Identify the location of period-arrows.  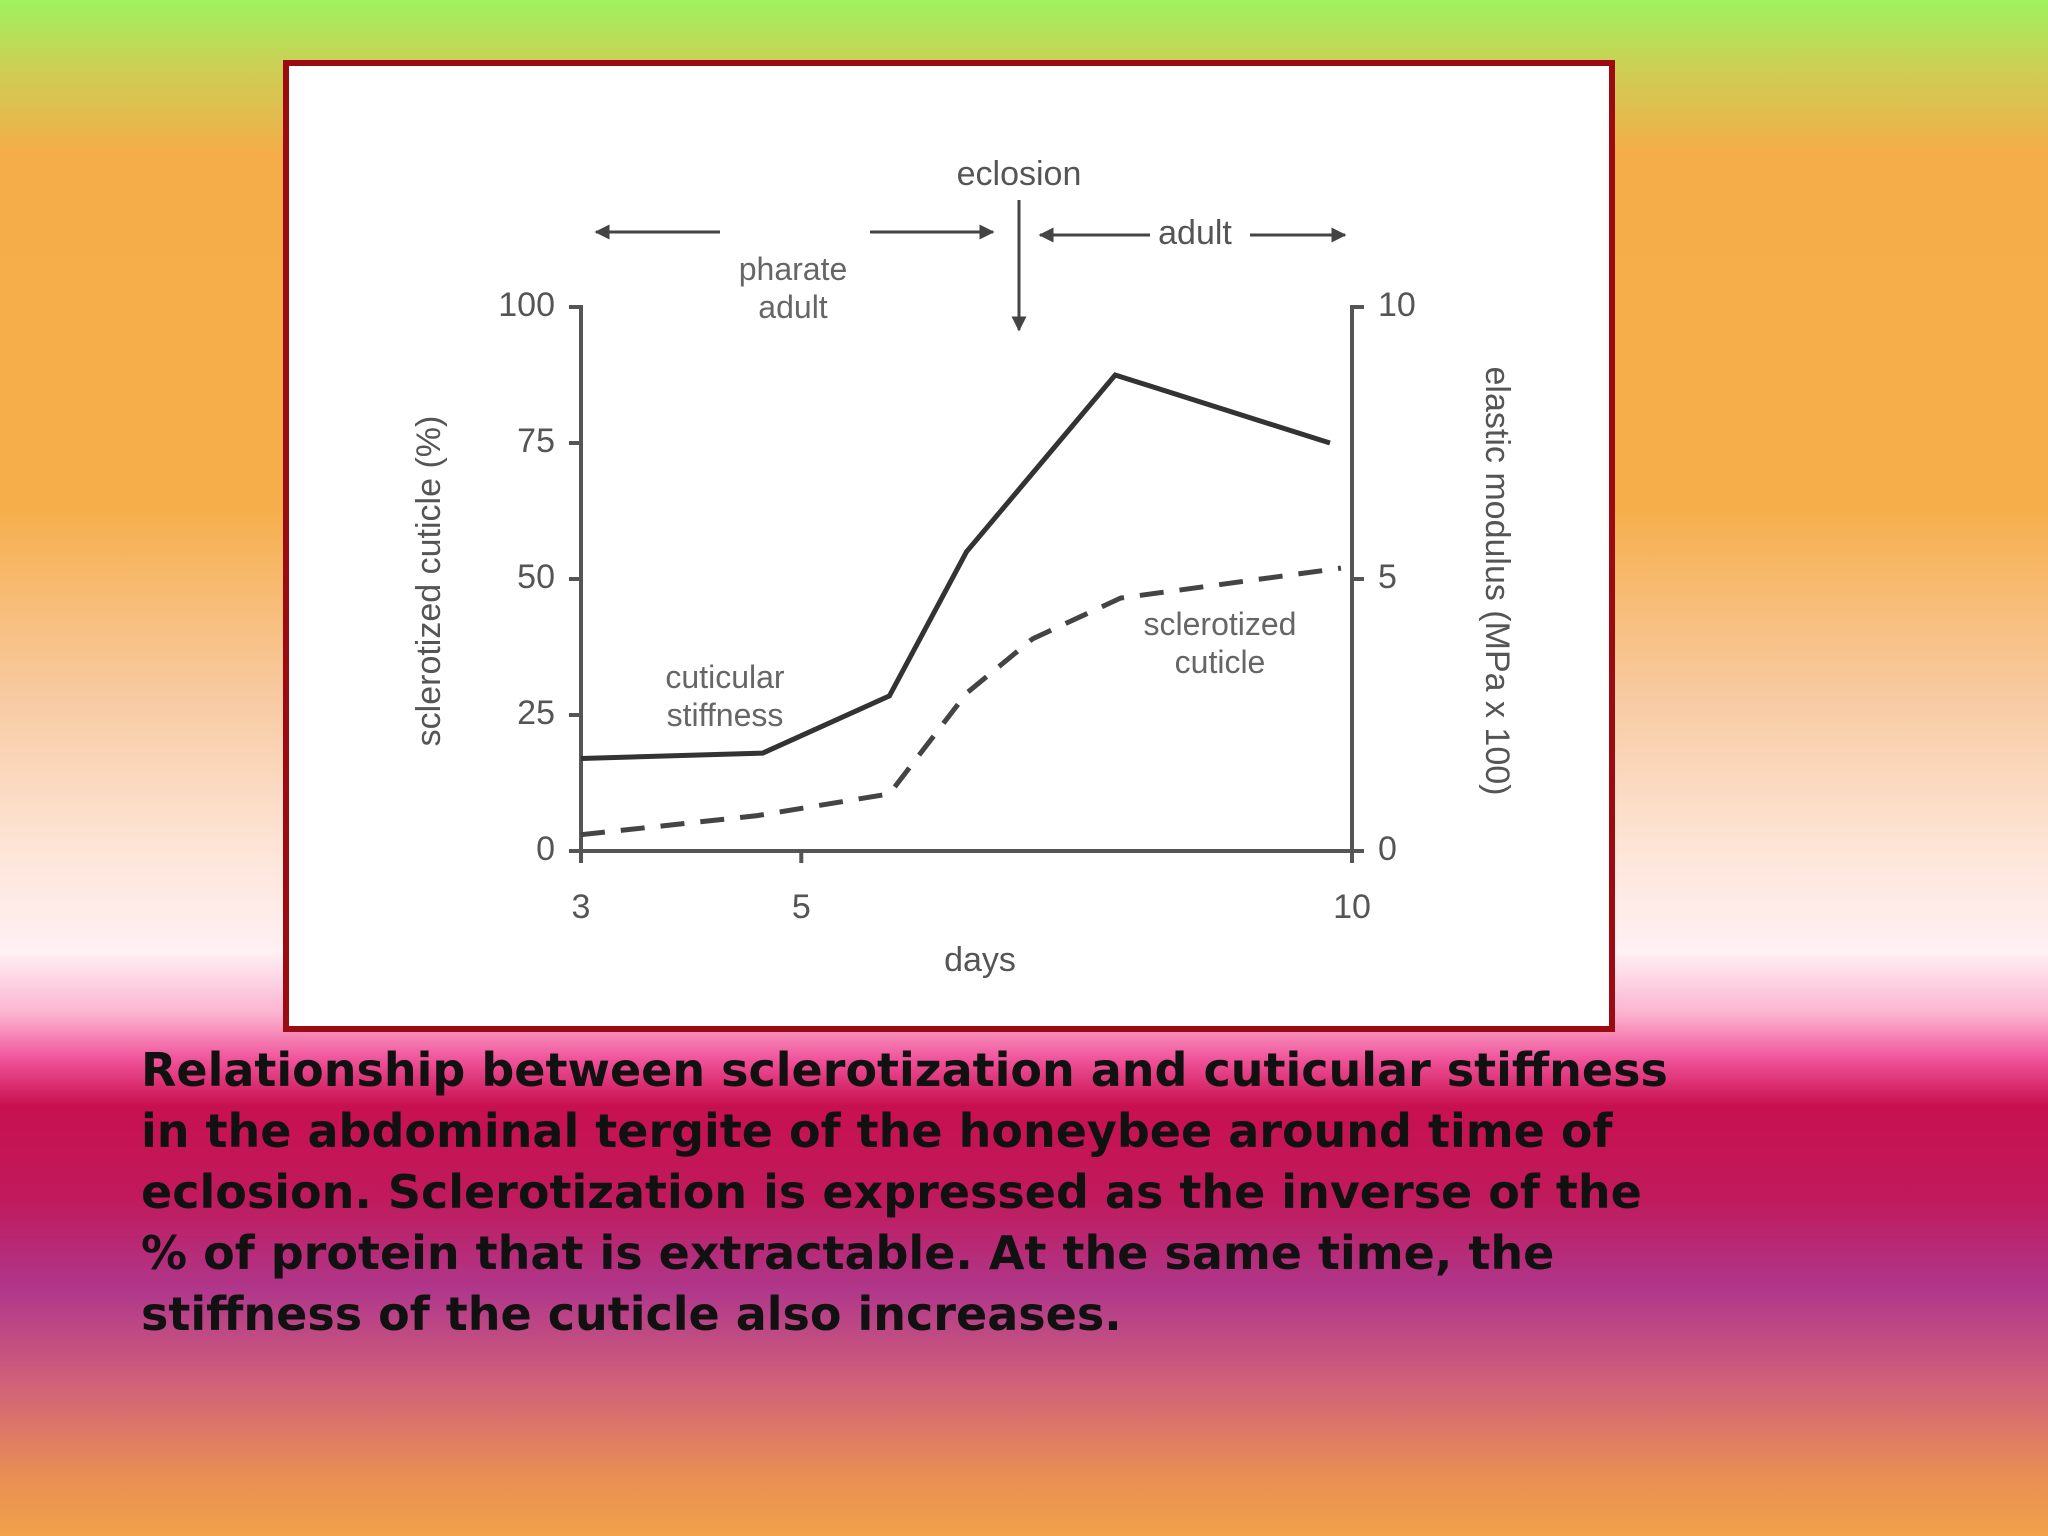
(970, 266).